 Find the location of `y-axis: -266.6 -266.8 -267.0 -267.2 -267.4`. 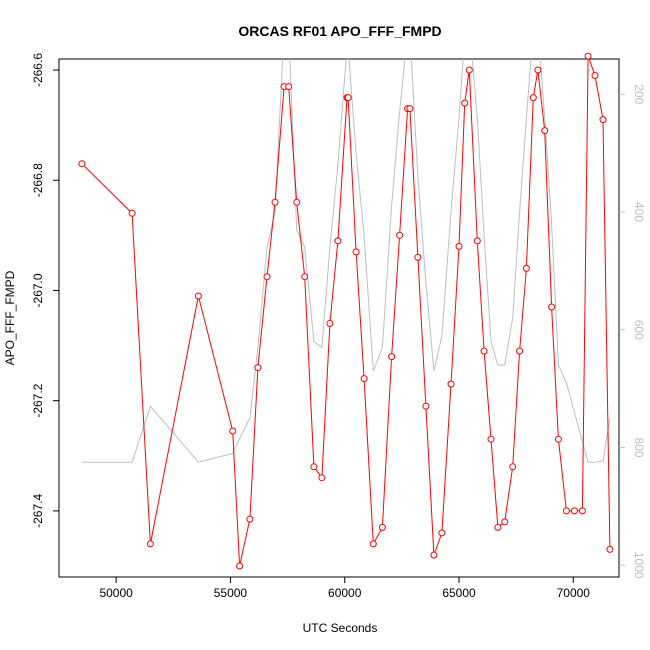

y-axis: -266.6 -266.8 -267.0 -267.2 -267.4 is located at coordinates (45, 290).